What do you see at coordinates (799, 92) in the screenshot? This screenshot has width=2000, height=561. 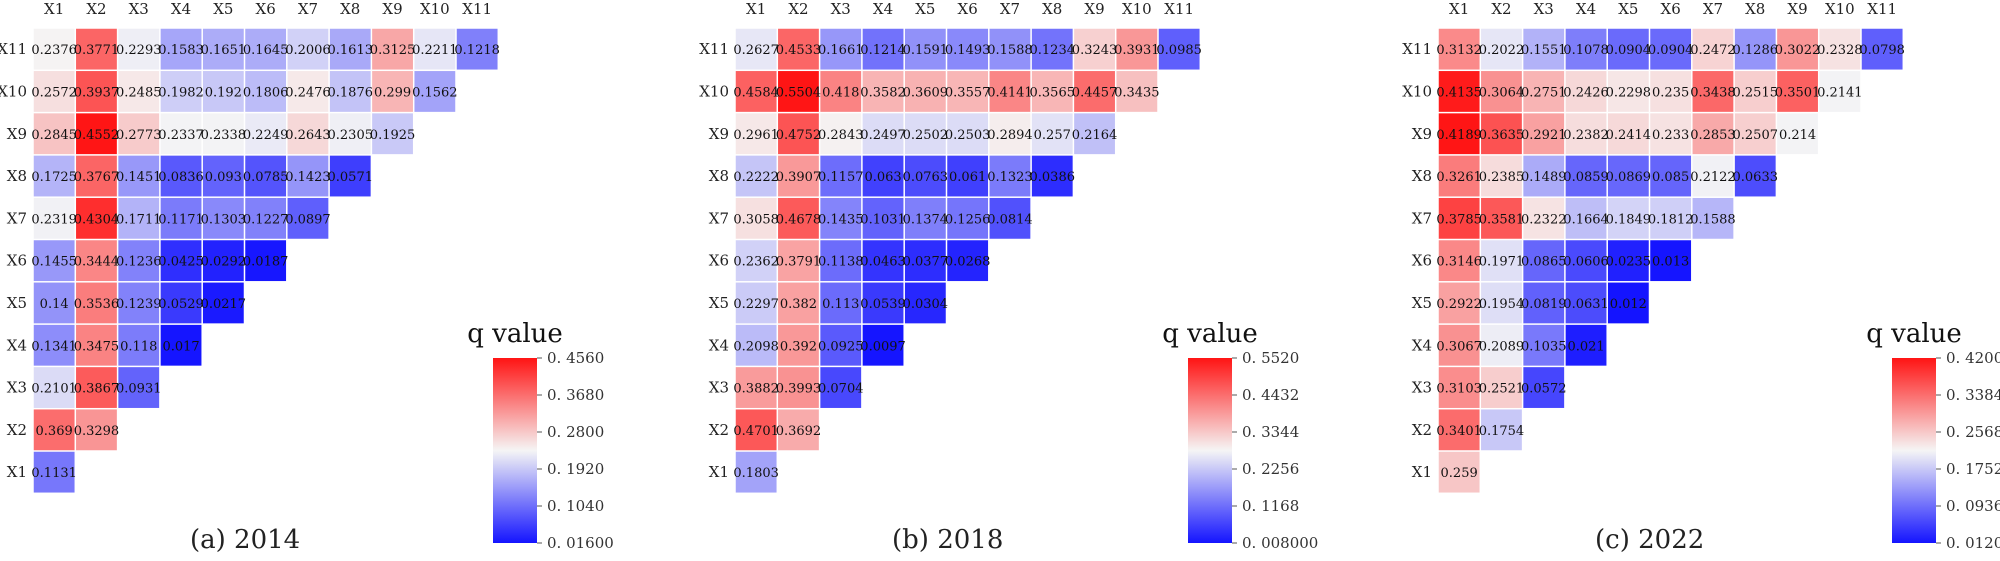 I see `cell-value-label: 0.5504` at bounding box center [799, 92].